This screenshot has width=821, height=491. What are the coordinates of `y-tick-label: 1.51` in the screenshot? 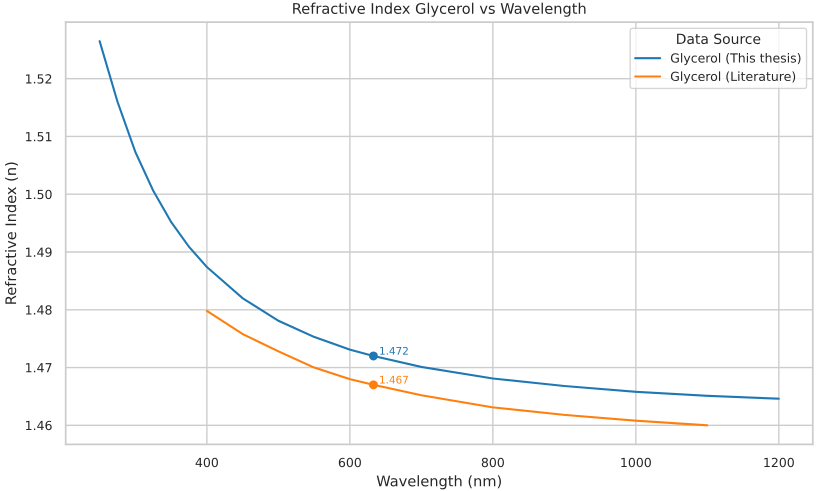 It's located at (39, 137).